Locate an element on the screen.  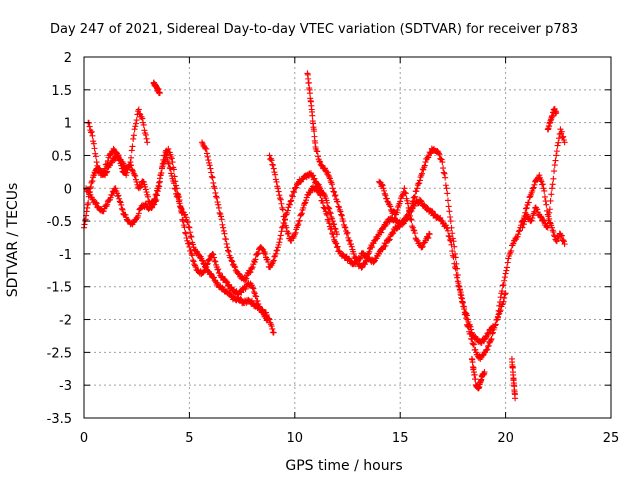
y-axis-label: SDTVAR / TECUs is located at coordinates (13, 240).